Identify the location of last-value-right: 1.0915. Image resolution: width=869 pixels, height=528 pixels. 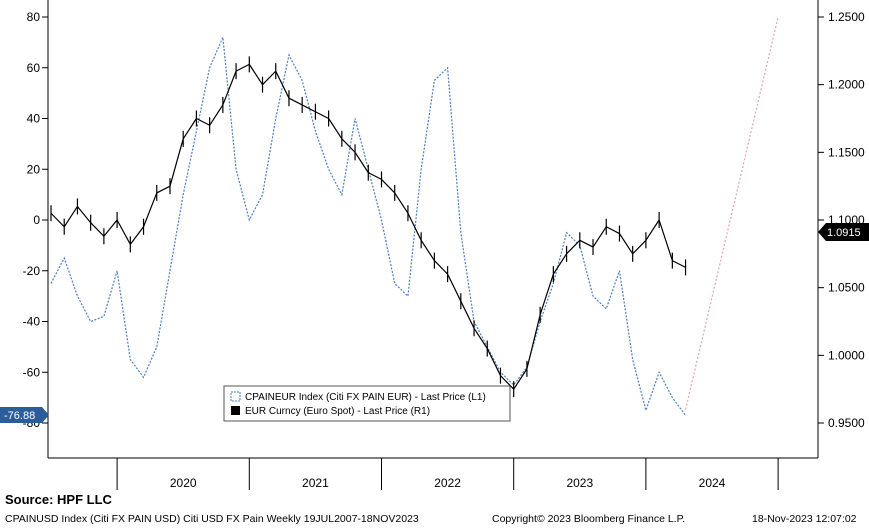
(844, 233).